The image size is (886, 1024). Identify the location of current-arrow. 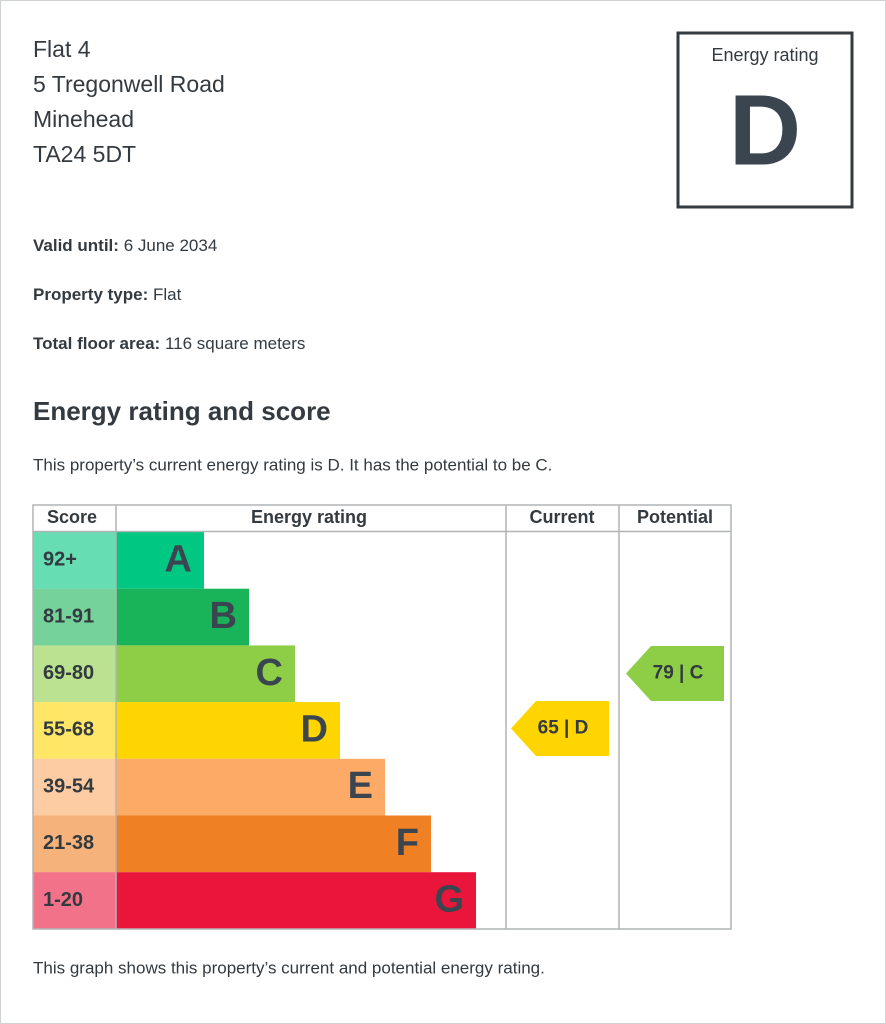
(560, 728).